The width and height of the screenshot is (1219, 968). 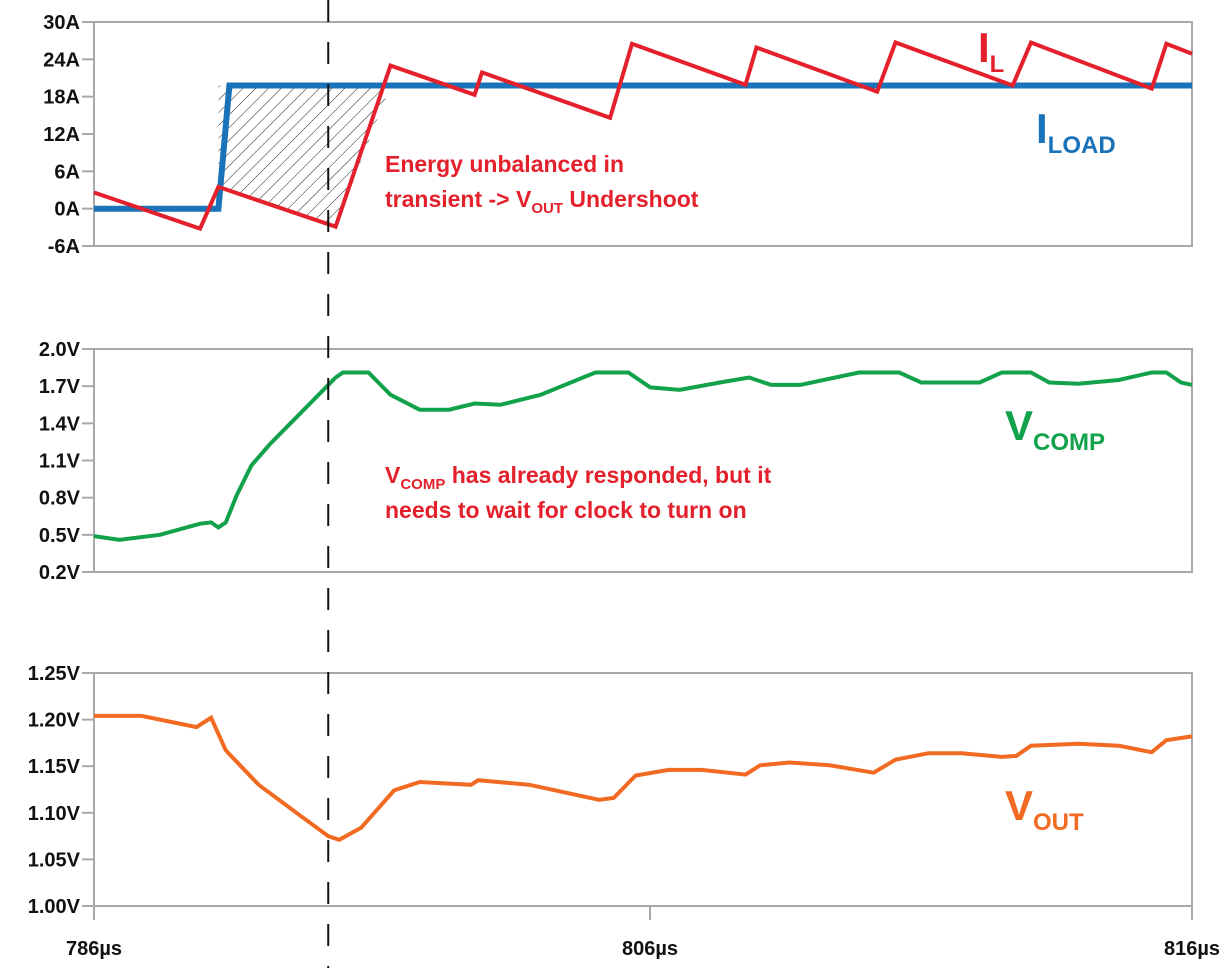 I want to click on series-line-i-load, so click(x=643, y=147).